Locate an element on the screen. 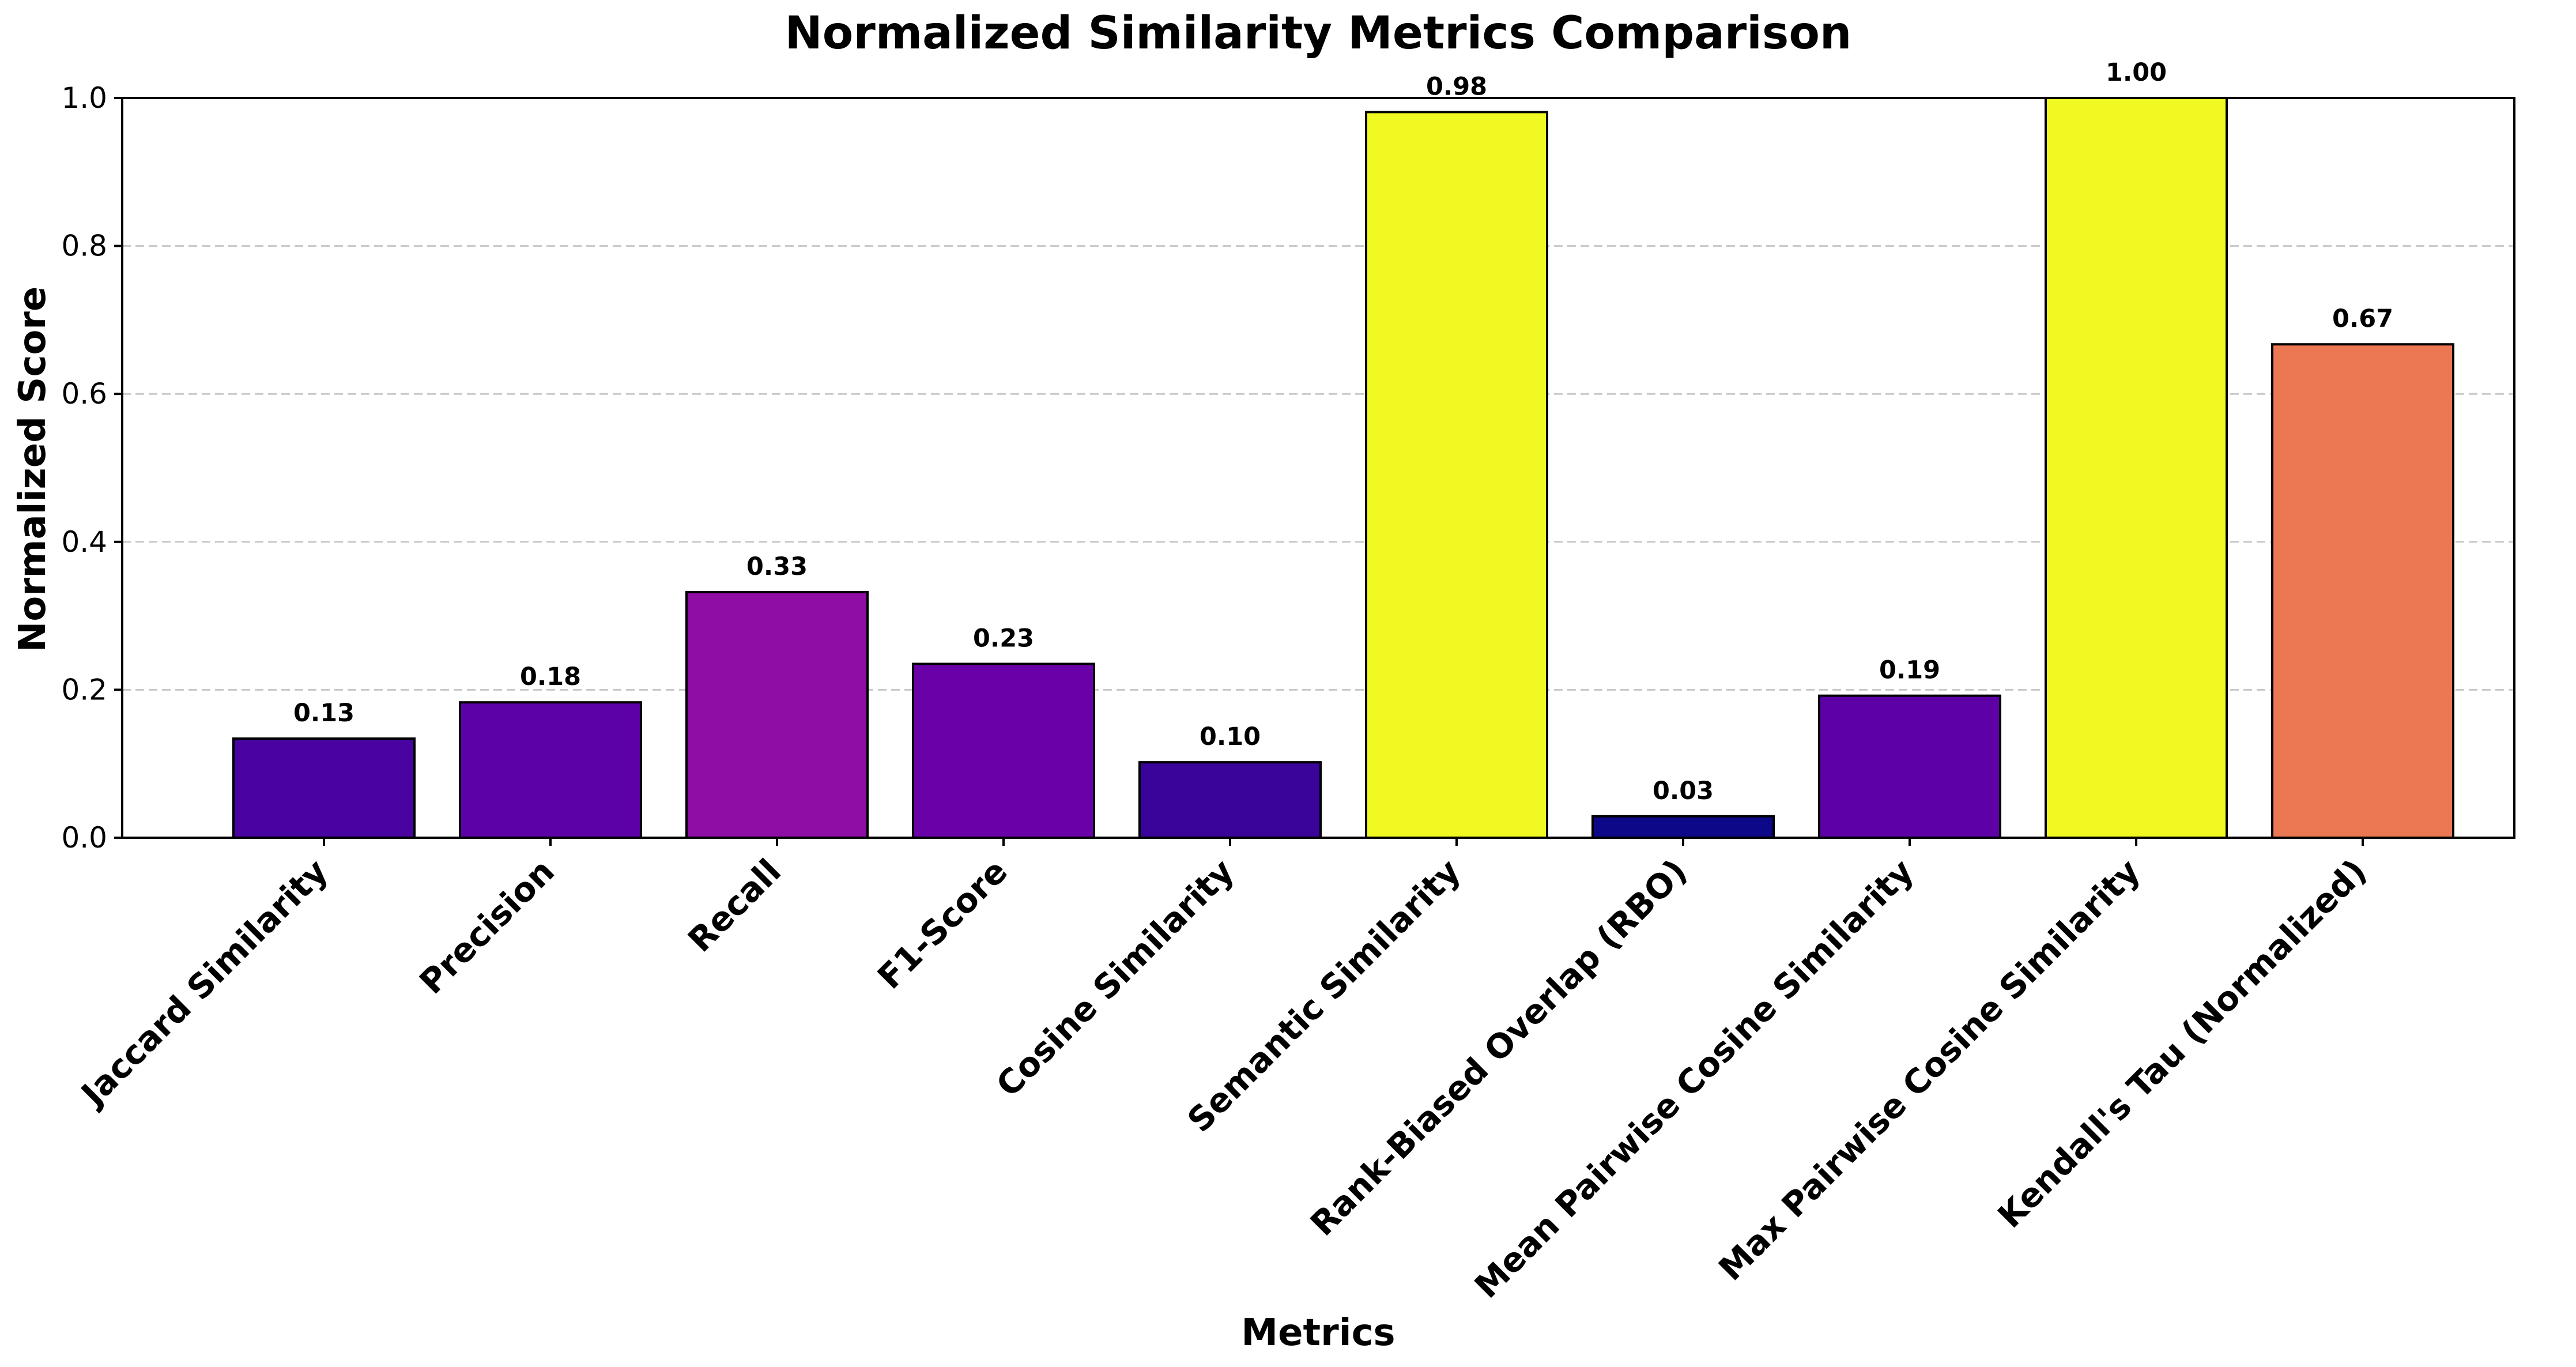 Image resolution: width=2576 pixels, height=1367 pixels. bar-value-label: 0.18 is located at coordinates (550, 677).